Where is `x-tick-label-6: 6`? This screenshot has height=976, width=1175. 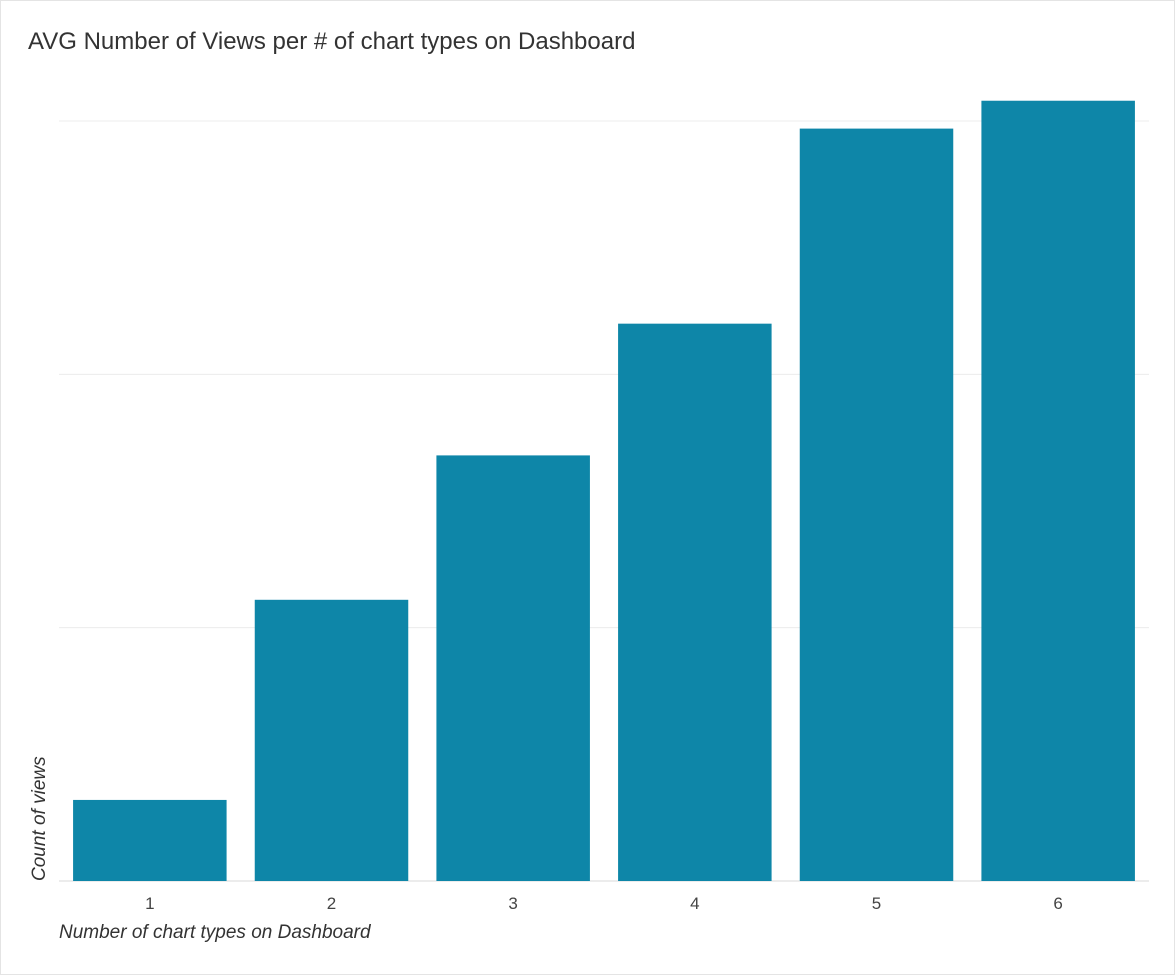
x-tick-label-6: 6 is located at coordinates (1057, 903).